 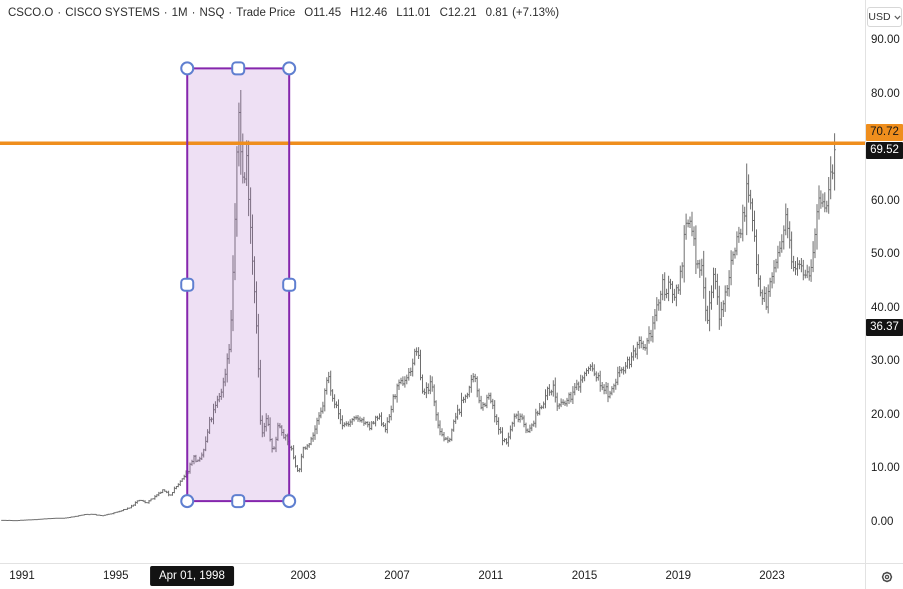 I want to click on price-tick-label: 40.00, so click(x=885, y=307).